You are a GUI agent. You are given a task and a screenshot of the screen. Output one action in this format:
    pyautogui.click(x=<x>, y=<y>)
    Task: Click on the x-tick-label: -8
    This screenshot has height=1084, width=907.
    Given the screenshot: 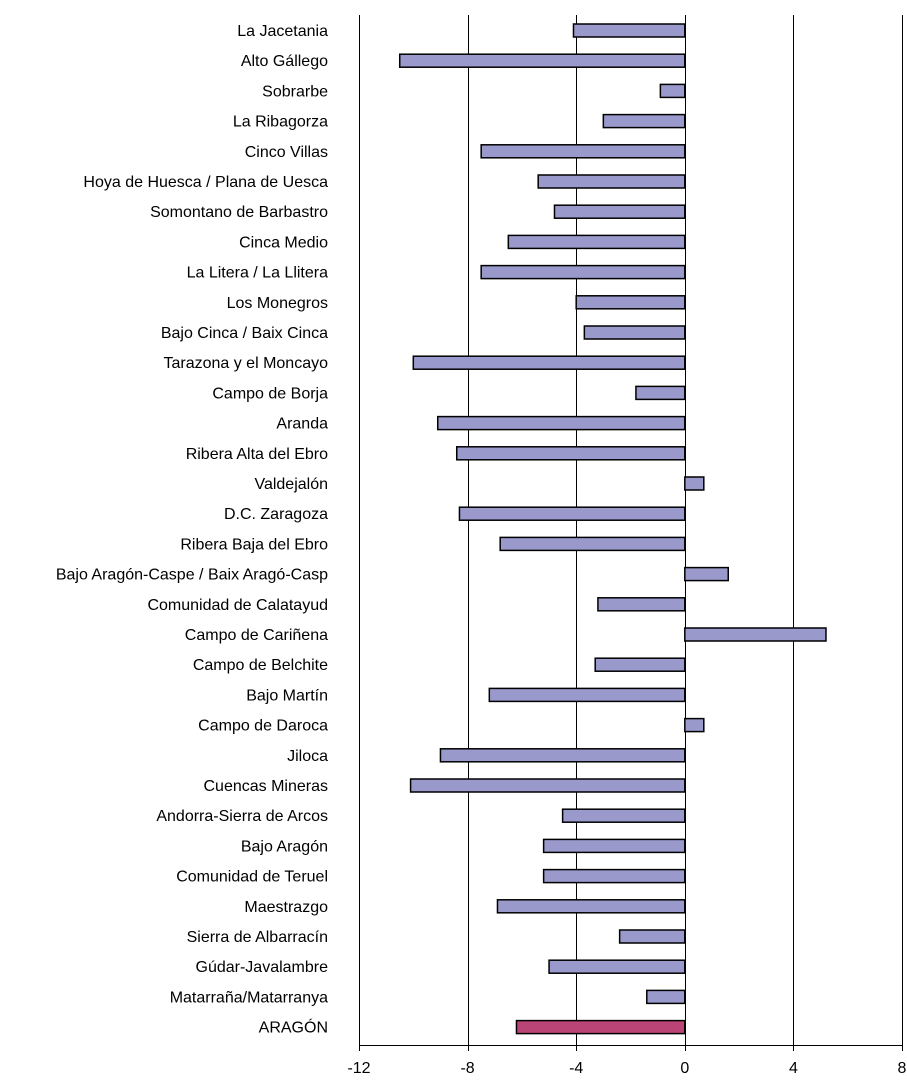 What is the action you would take?
    pyautogui.click(x=467, y=1068)
    